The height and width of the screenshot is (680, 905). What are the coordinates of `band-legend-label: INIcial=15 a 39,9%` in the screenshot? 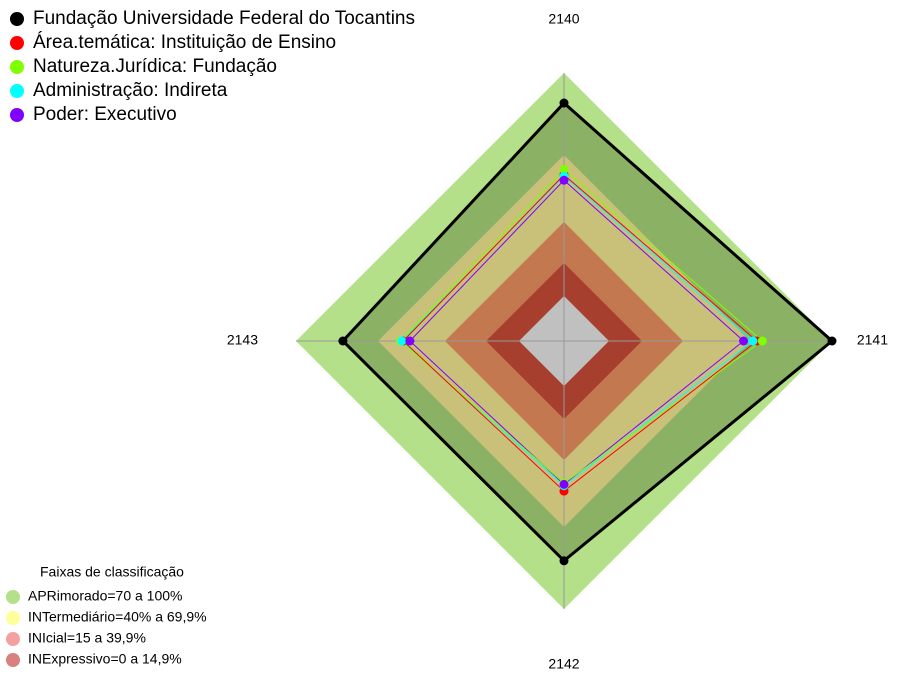 It's located at (87, 638).